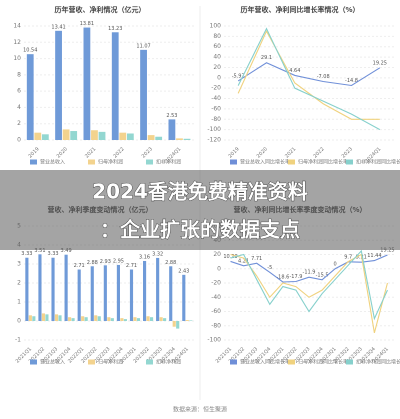  Describe the element at coordinates (118, 261) in the screenshot. I see `data-label: 2.95` at that location.